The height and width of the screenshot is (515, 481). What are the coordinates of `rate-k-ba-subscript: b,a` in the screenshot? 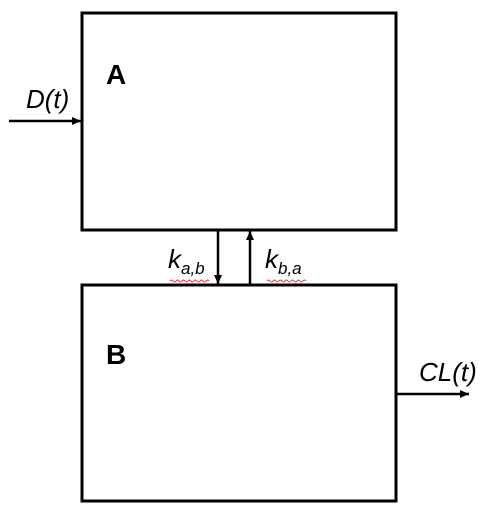 It's located at (290, 268).